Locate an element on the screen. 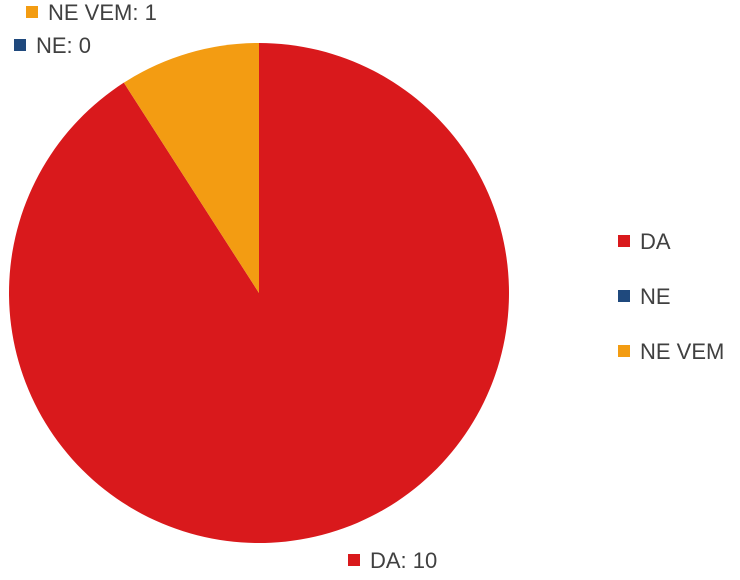 The image size is (740, 580). data-label-da: DA: 10 is located at coordinates (392, 560).